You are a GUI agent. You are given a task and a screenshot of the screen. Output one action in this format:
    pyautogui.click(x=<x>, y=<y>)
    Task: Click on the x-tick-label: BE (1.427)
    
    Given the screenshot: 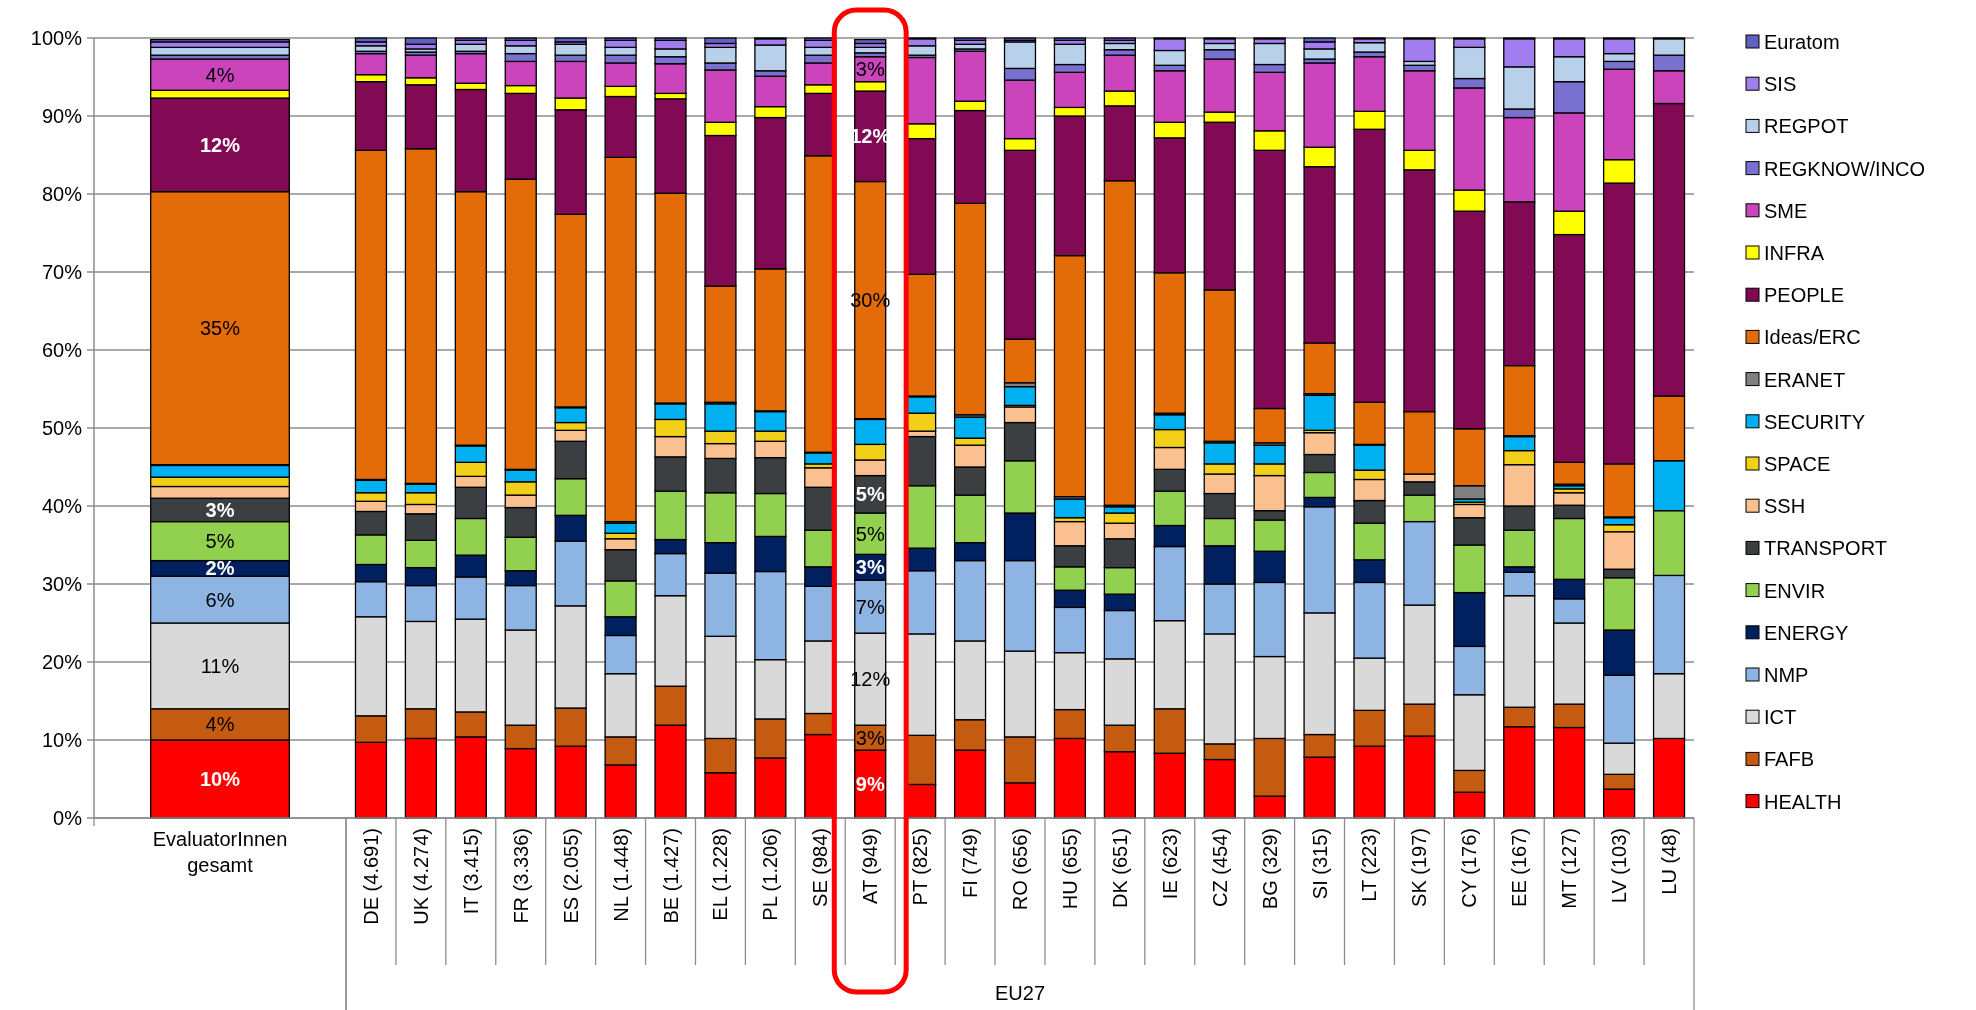 What is the action you would take?
    pyautogui.click(x=670, y=876)
    